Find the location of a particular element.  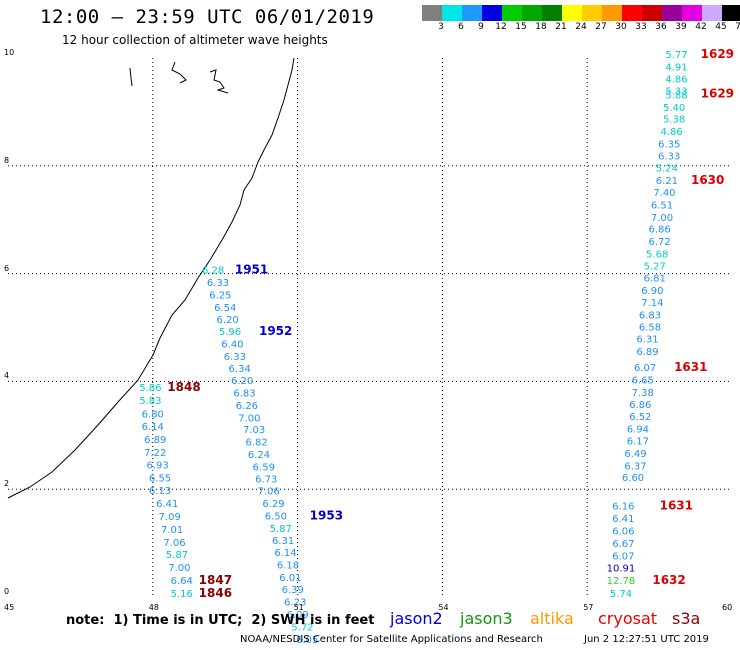

pass-time-label: 1846 is located at coordinates (215, 593).